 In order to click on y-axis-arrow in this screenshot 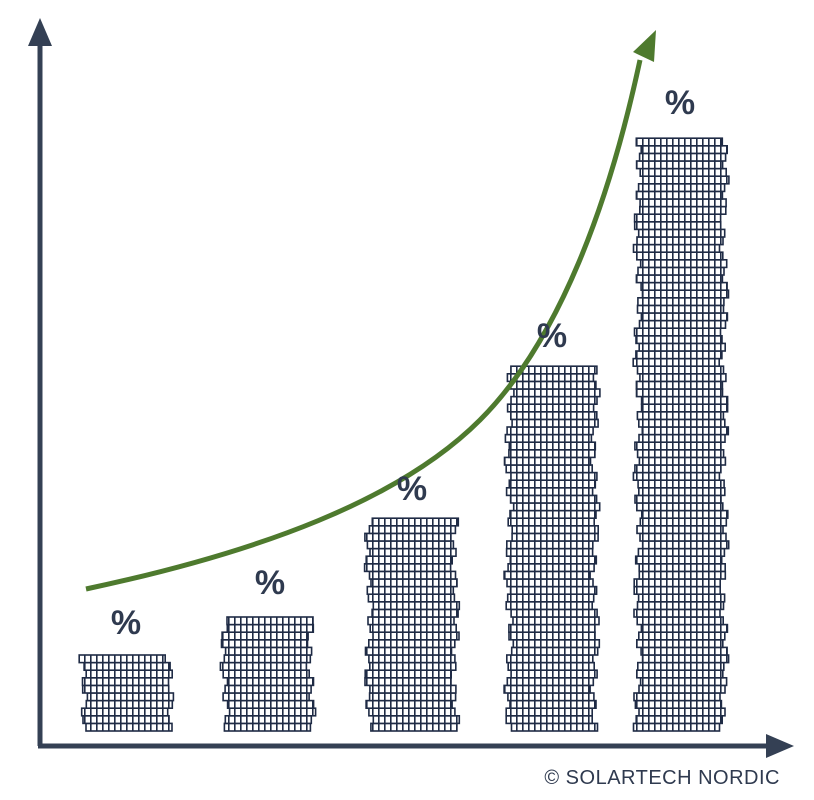, I will do `click(40, 32)`.